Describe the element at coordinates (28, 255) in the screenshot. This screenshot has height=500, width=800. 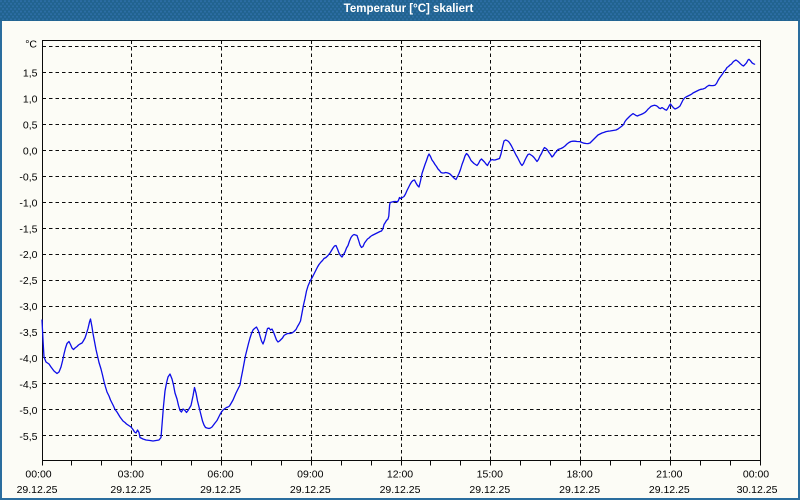
I see `svg-text: -2,0` at that location.